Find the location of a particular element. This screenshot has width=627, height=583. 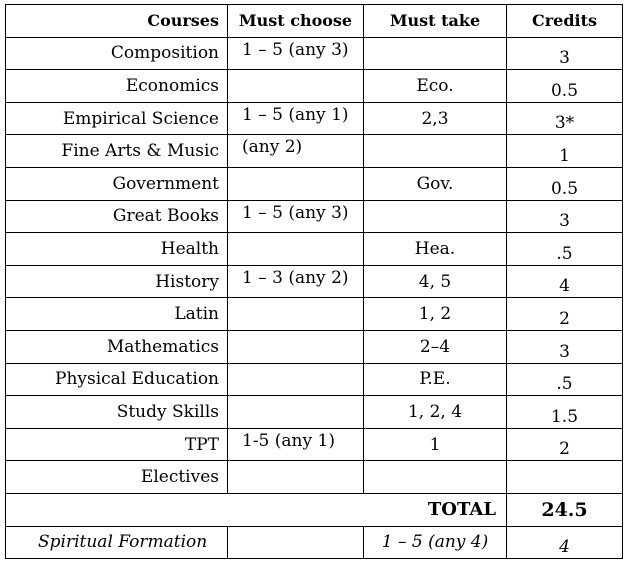

table-row: TPT 1-5 (any 1) 1 2 is located at coordinates (314, 444).